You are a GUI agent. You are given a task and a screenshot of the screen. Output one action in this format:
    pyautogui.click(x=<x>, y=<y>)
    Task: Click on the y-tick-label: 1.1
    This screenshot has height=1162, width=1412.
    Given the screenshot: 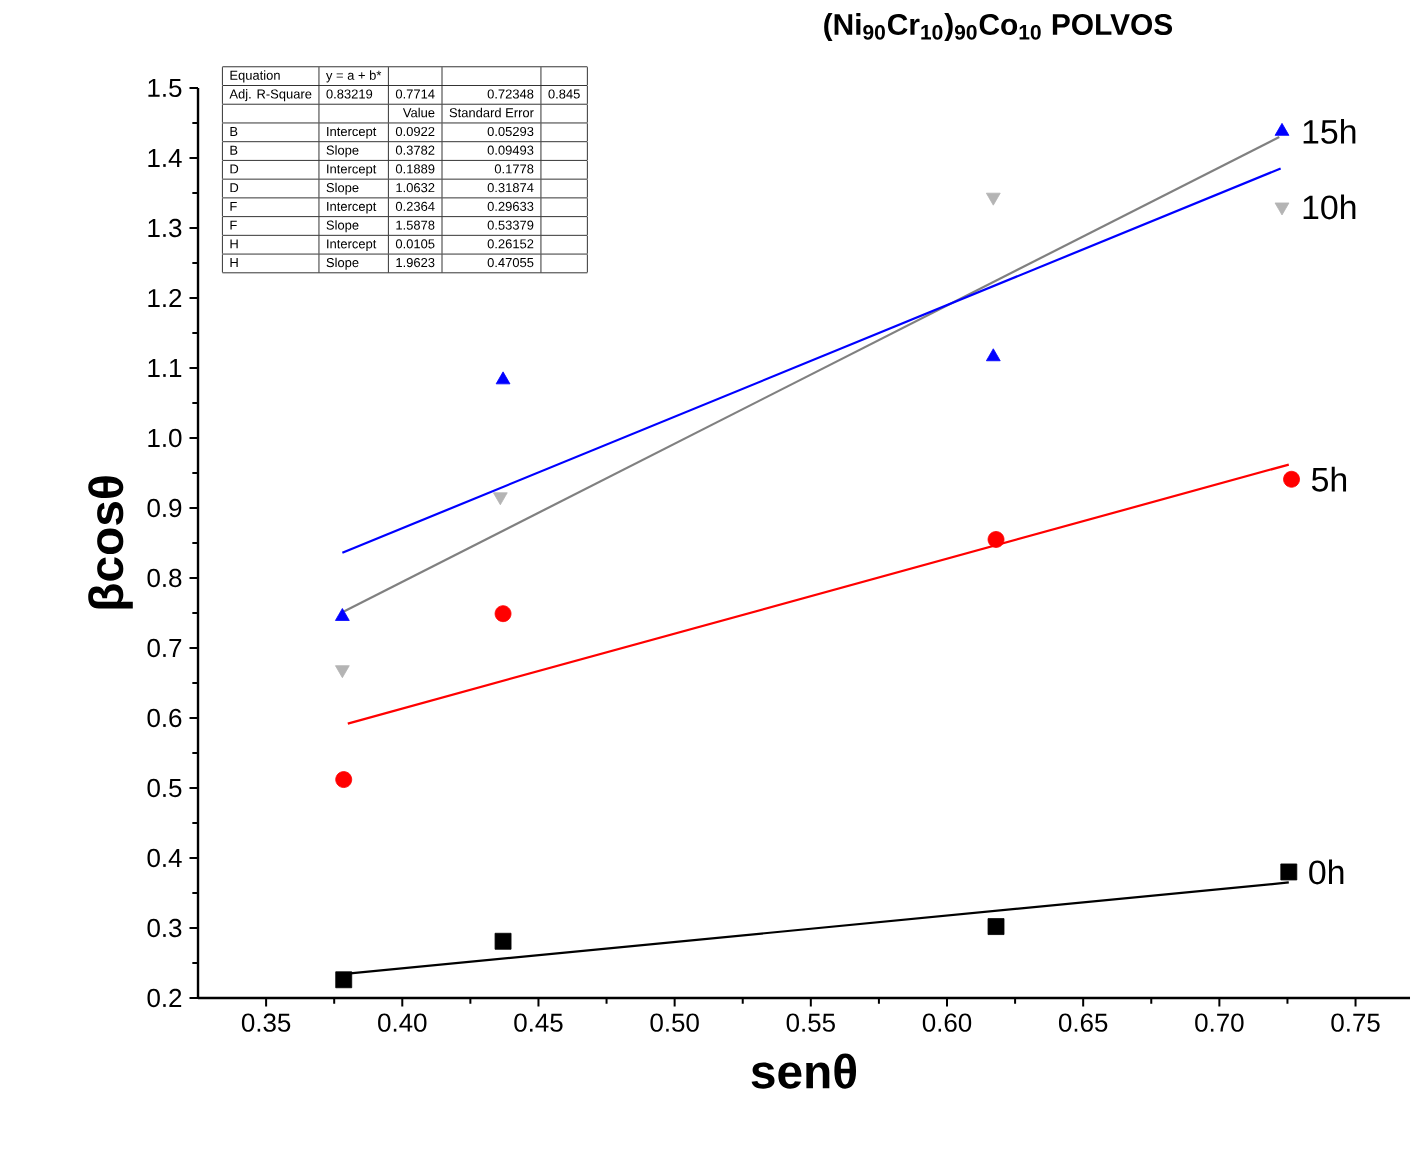 What is the action you would take?
    pyautogui.click(x=165, y=368)
    